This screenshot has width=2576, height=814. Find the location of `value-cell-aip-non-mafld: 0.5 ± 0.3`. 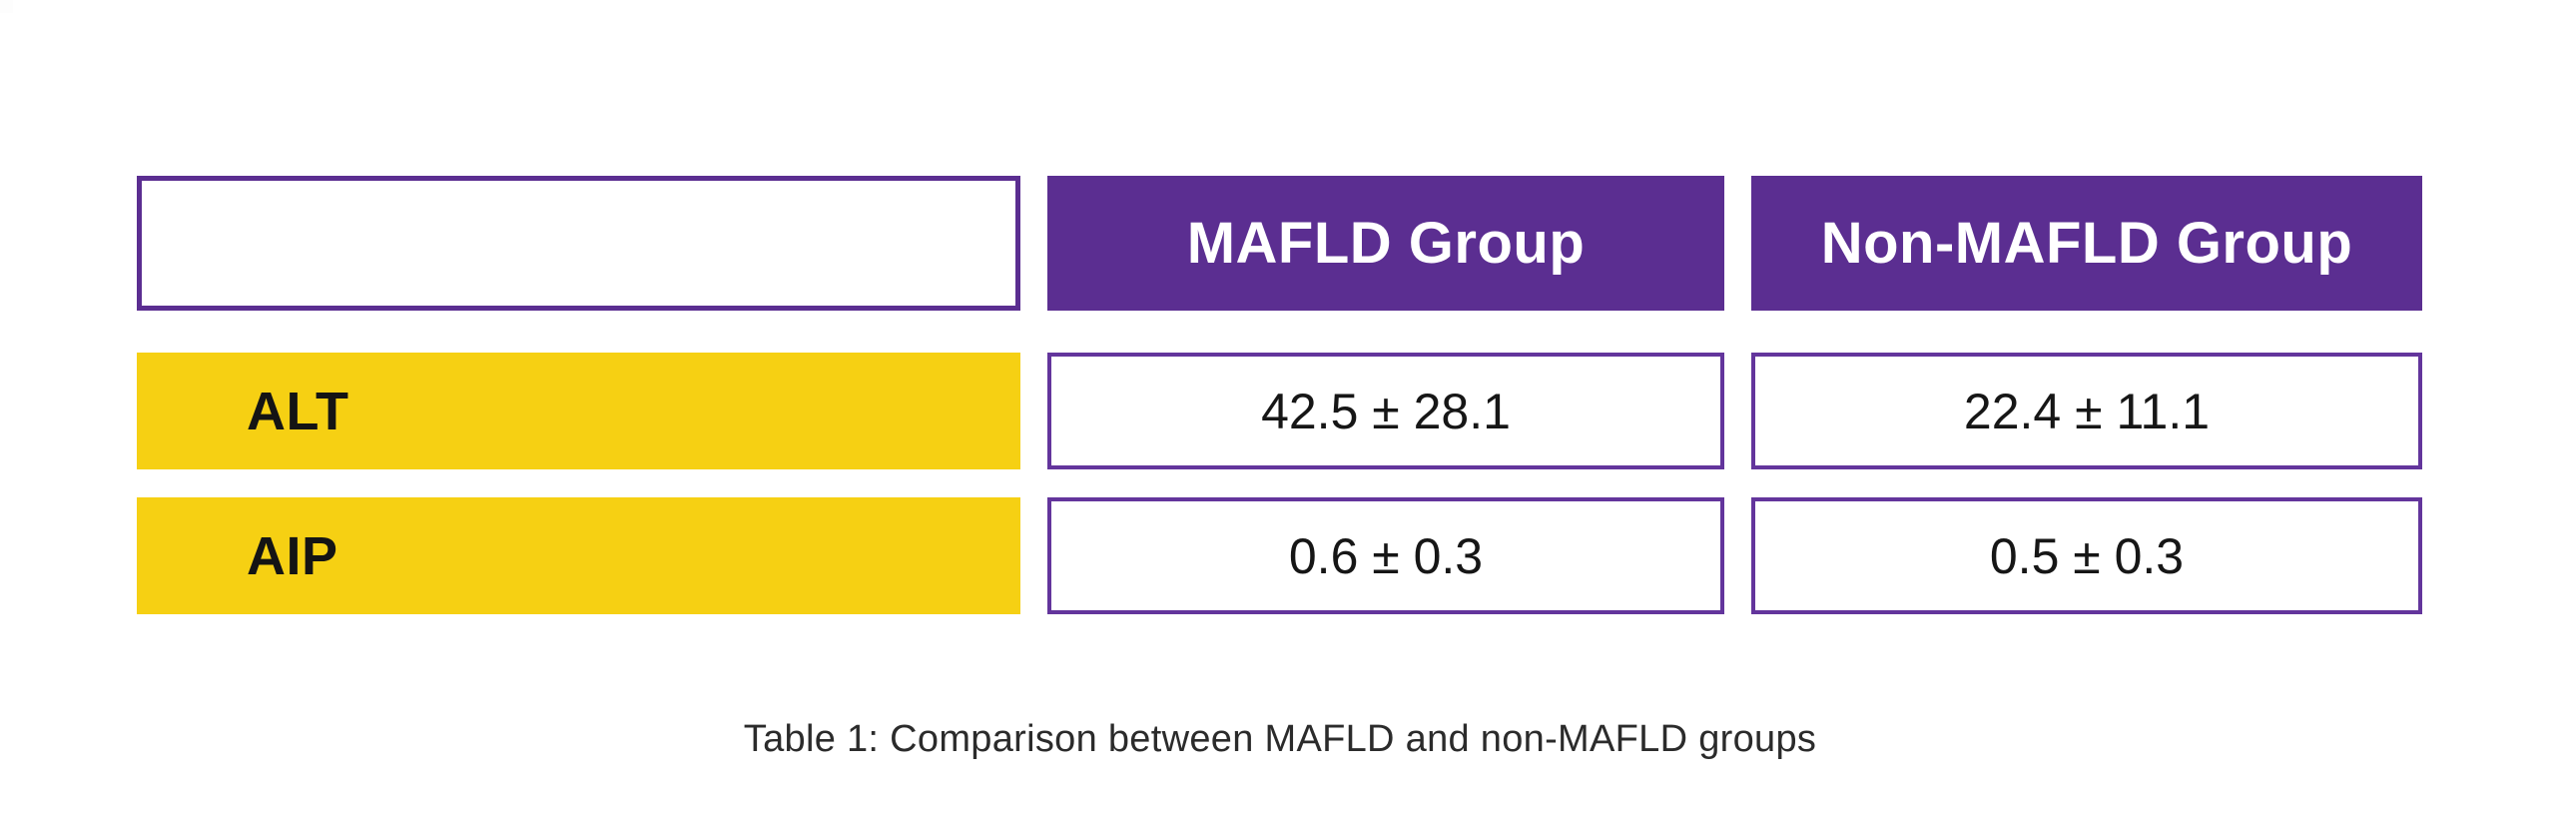

value-cell-aip-non-mafld: 0.5 ± 0.3 is located at coordinates (2086, 555).